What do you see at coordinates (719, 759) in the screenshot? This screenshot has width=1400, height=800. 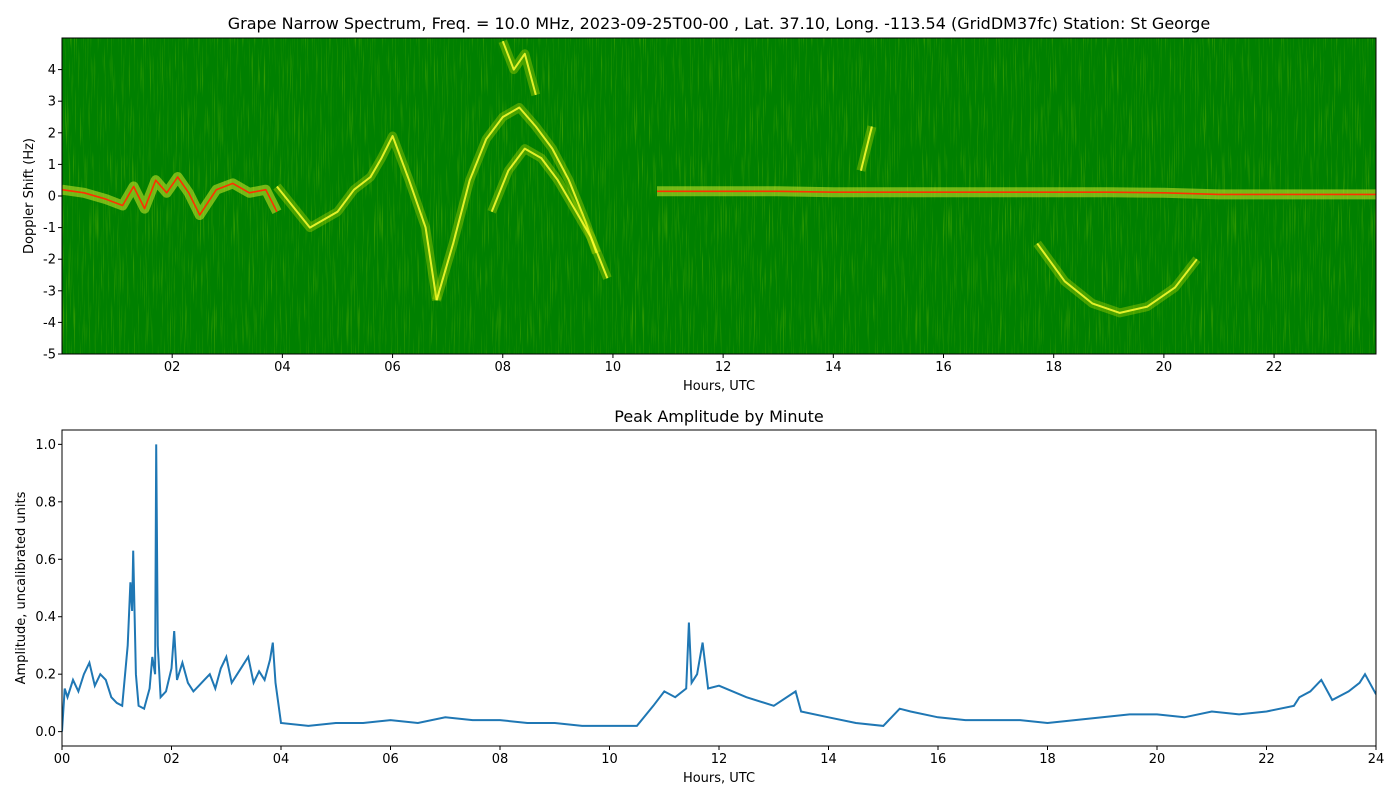 I see `amplitude-x-tick-label: 12` at bounding box center [719, 759].